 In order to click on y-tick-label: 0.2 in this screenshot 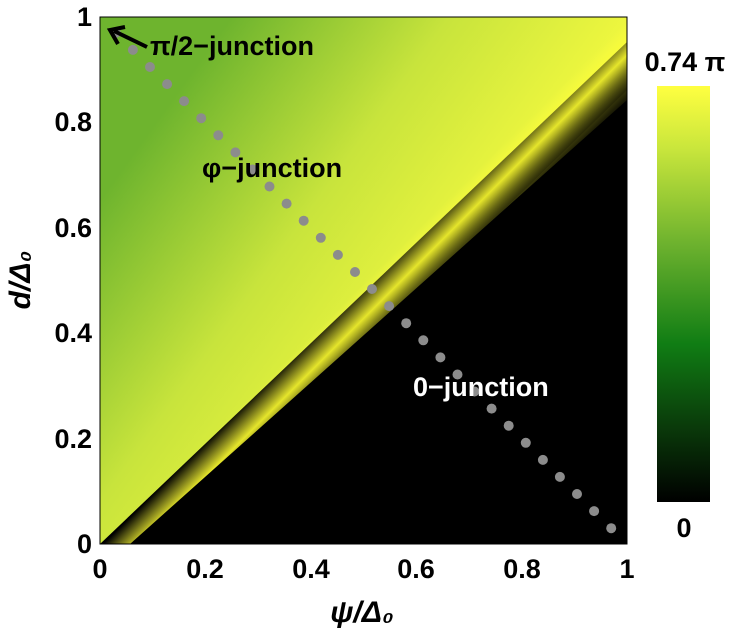, I will do `click(73, 439)`.